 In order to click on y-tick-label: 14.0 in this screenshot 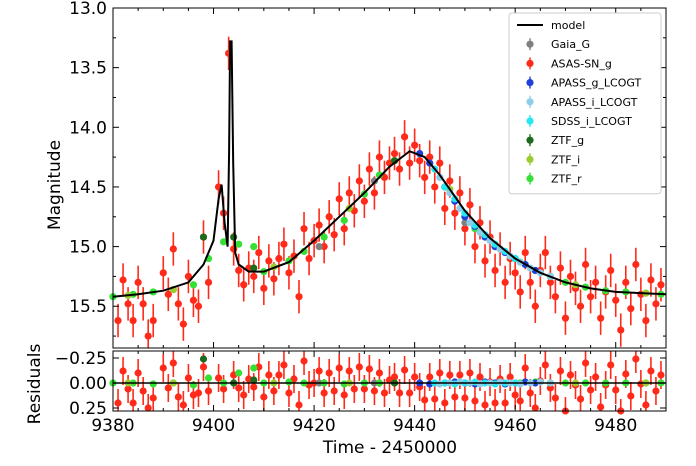, I will do `click(88, 128)`.